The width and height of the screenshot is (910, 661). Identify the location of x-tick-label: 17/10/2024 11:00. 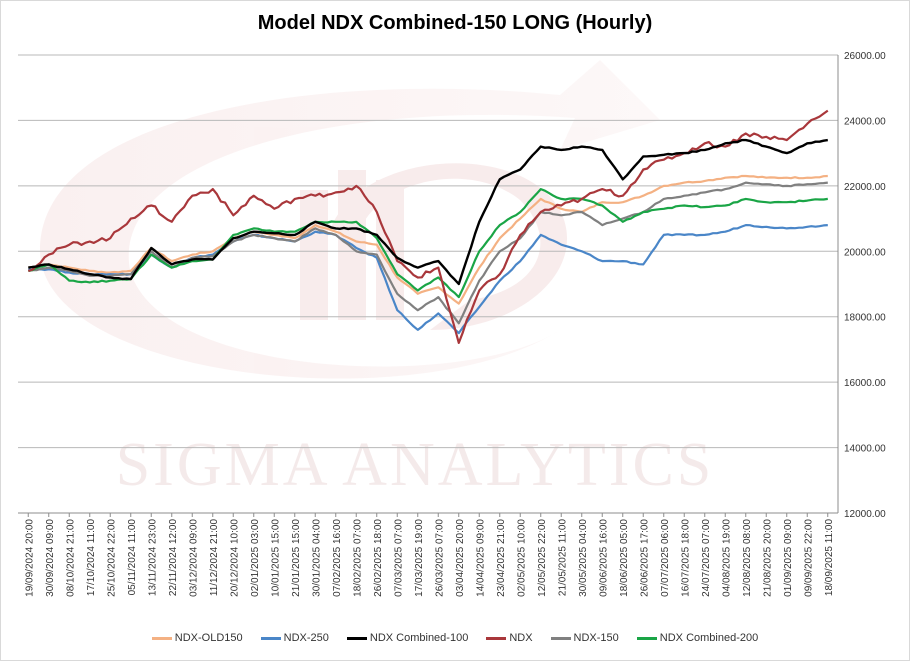
(91, 558).